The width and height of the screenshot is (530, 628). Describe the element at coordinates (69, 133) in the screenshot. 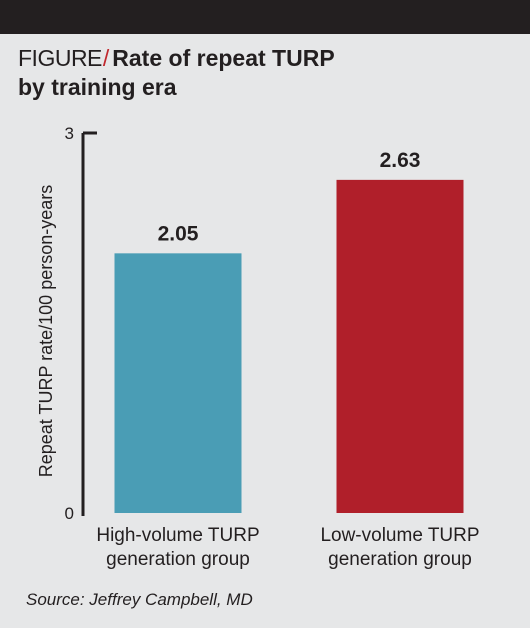

I see `y-tick-label: 3` at that location.